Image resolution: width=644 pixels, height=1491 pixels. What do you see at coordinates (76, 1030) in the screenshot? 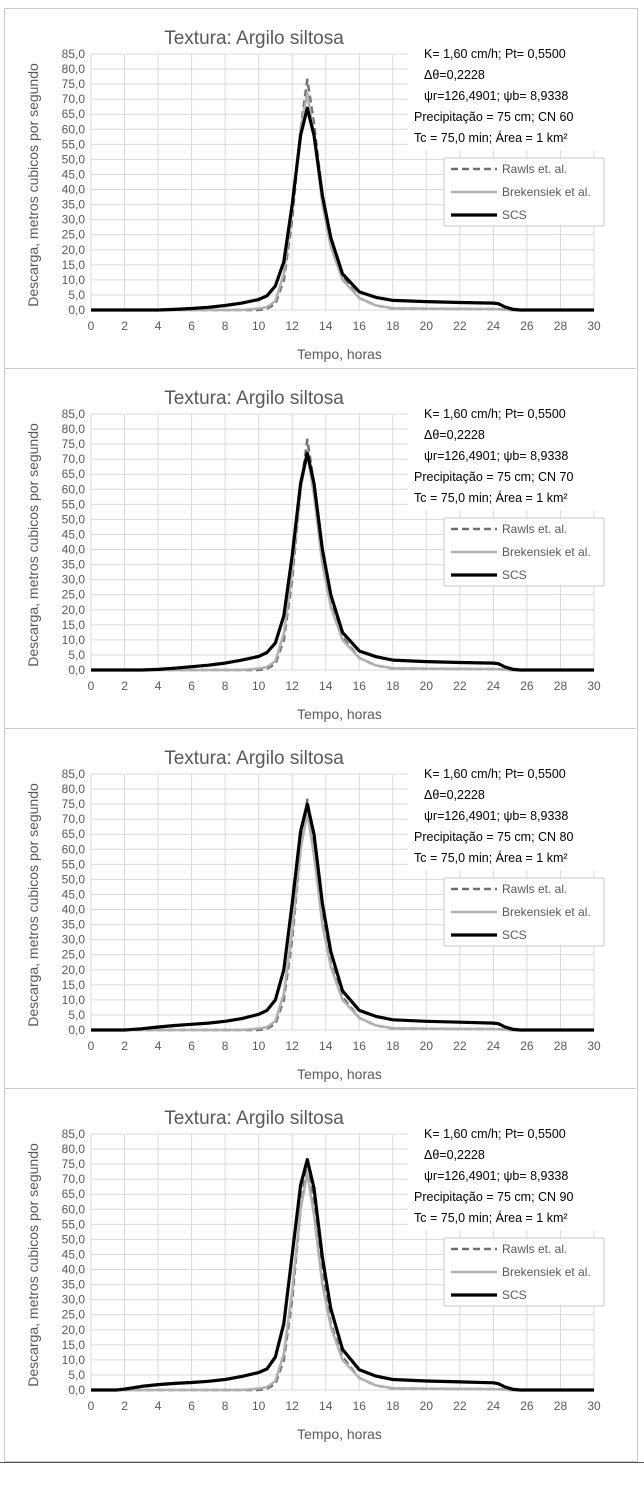
I see `y-tick-label: 0,0` at bounding box center [76, 1030].